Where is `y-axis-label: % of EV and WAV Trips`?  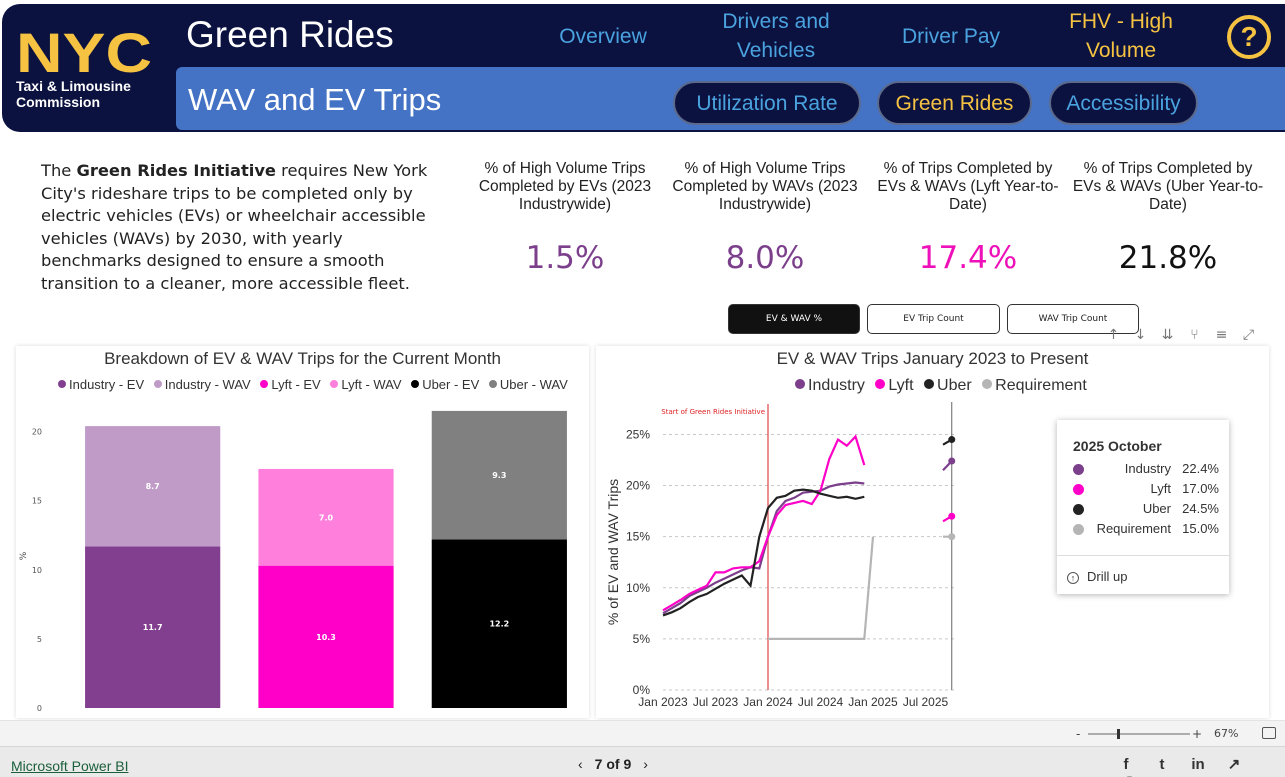
y-axis-label: % of EV and WAV Trips is located at coordinates (613, 552).